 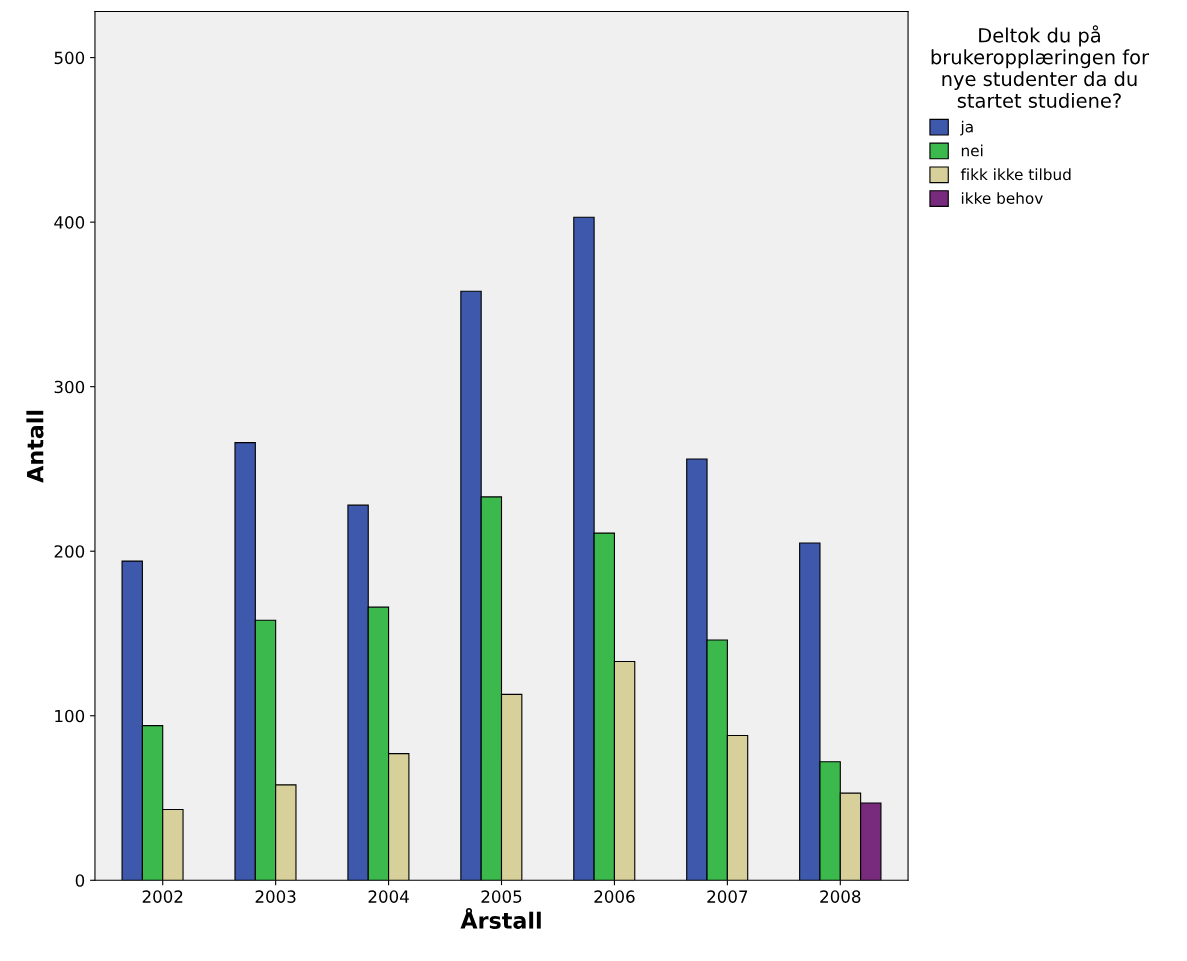 I want to click on y-tick-label: 100, so click(x=70, y=716).